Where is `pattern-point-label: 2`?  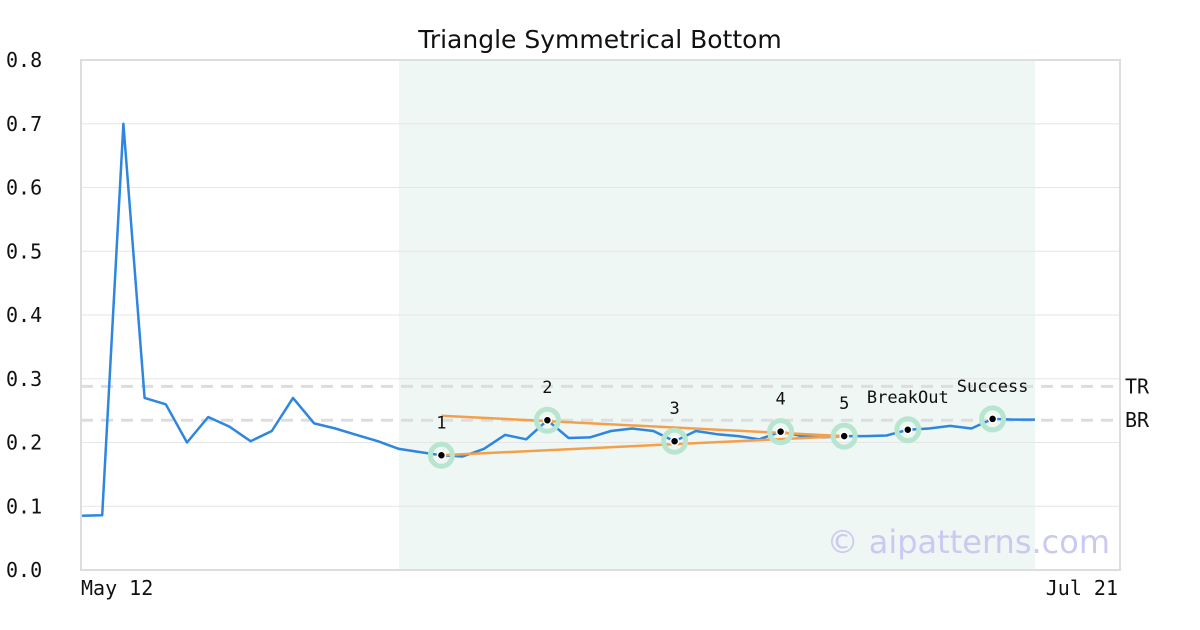
pattern-point-label: 2 is located at coordinates (547, 388).